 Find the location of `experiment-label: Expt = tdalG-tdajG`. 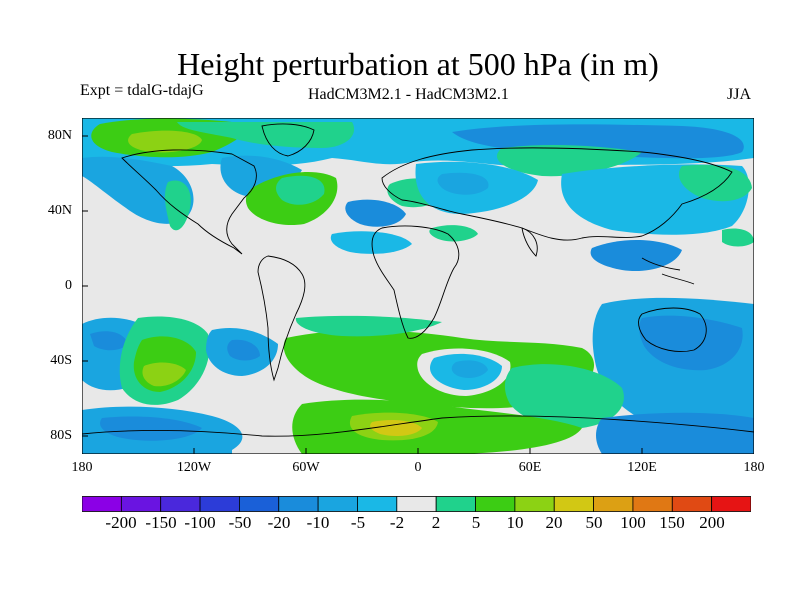

experiment-label: Expt = tdalG-tdajG is located at coordinates (142, 90).